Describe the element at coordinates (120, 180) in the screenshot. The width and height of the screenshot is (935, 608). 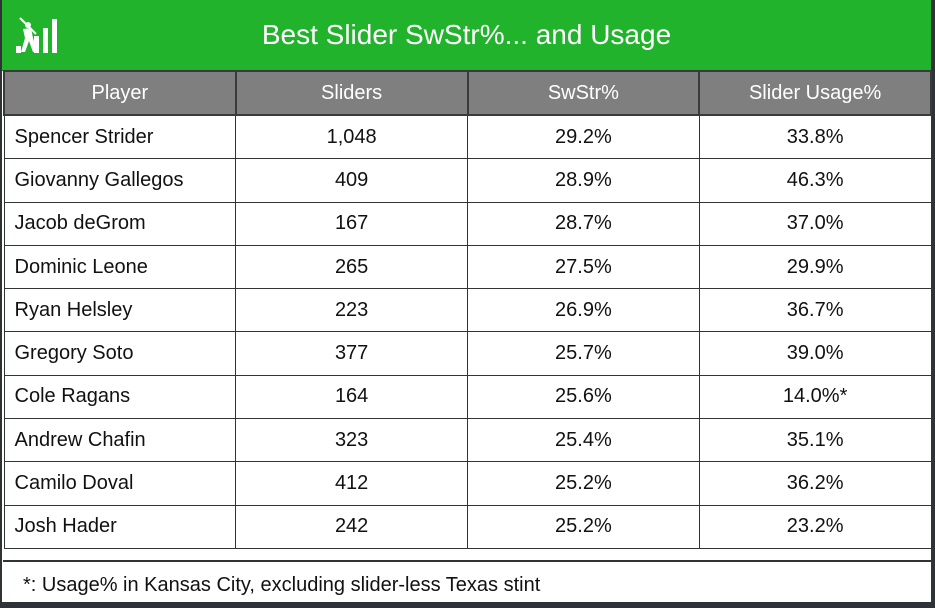
I see `player-cell: Giovanny Gallegos` at that location.